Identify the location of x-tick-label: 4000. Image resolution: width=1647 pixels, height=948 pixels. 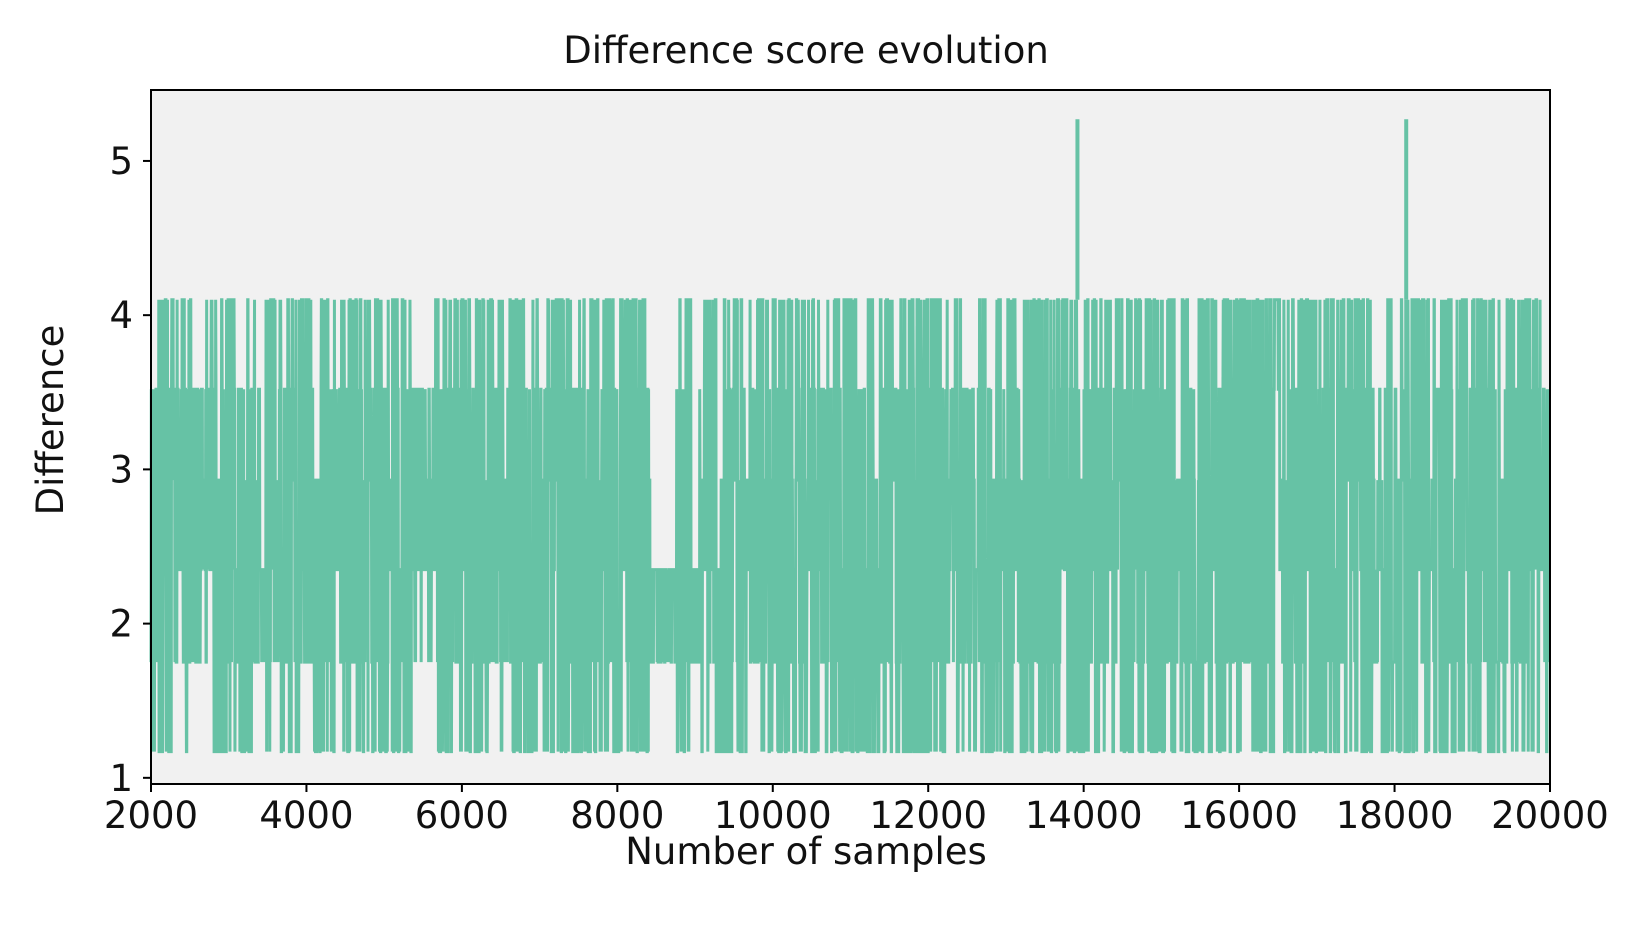
(306, 815).